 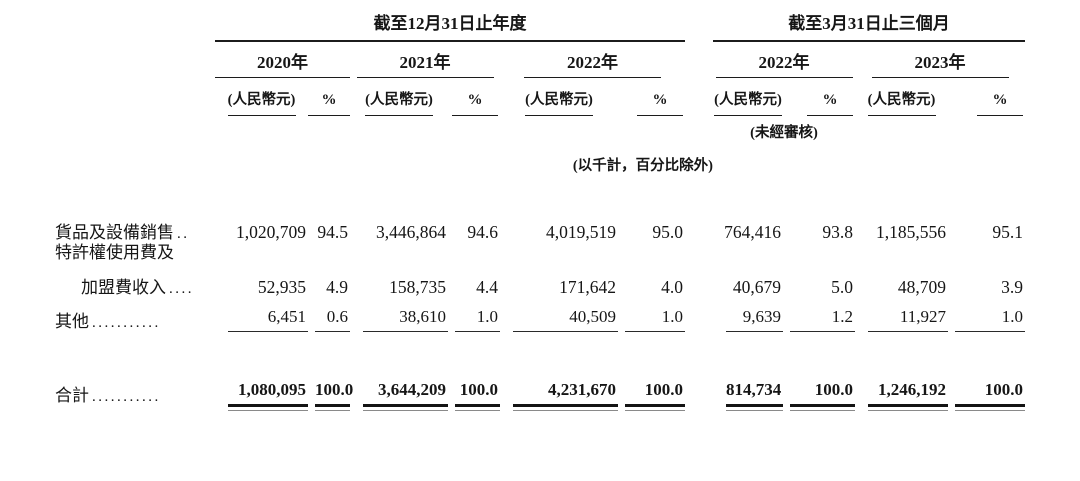 I want to click on percent-cell: 4.4, so click(x=487, y=287).